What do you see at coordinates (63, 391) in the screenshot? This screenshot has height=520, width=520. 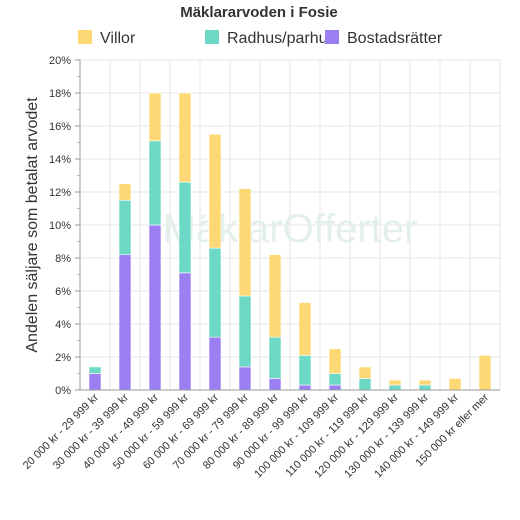 I see `y-tick-label: 0%` at bounding box center [63, 391].